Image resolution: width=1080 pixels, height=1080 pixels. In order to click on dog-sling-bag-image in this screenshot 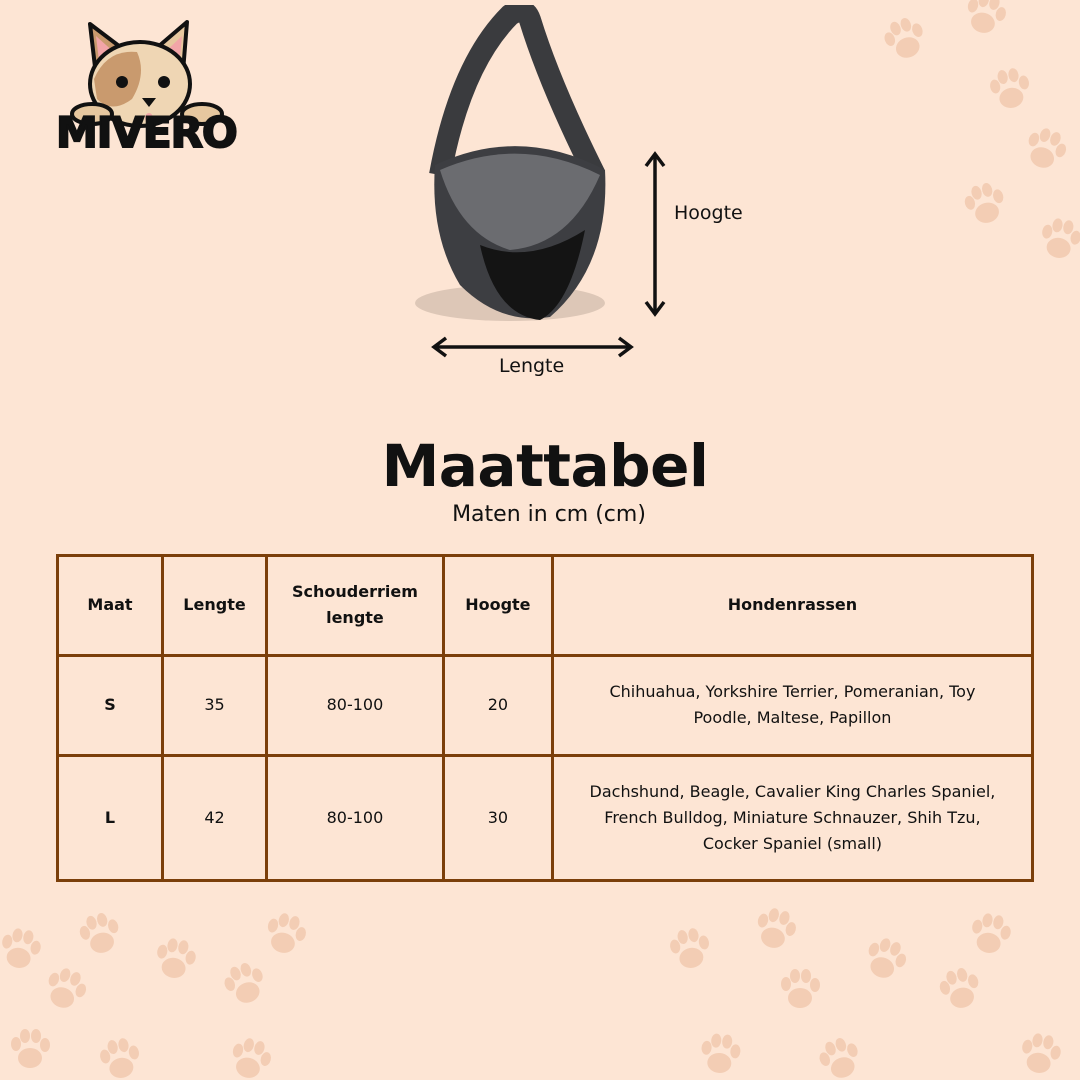, I will do `click(510, 163)`.